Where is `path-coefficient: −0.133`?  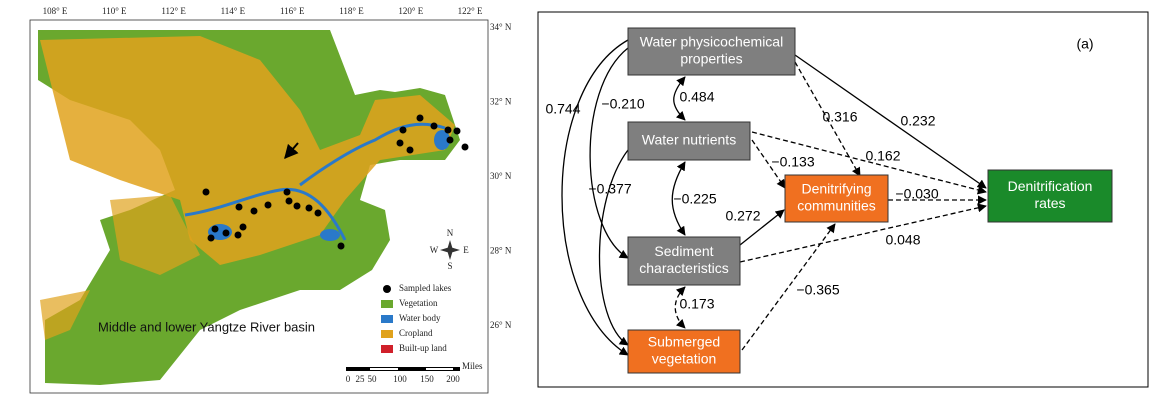
path-coefficient: −0.133 is located at coordinates (792, 162).